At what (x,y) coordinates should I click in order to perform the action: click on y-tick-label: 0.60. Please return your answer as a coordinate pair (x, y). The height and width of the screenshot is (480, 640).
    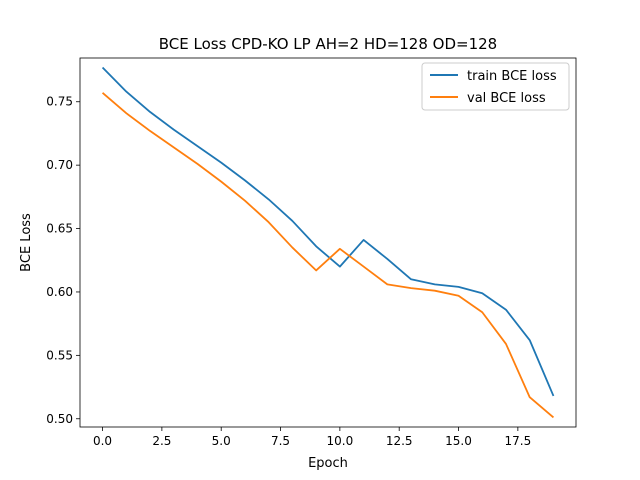
    Looking at the image, I should click on (59, 292).